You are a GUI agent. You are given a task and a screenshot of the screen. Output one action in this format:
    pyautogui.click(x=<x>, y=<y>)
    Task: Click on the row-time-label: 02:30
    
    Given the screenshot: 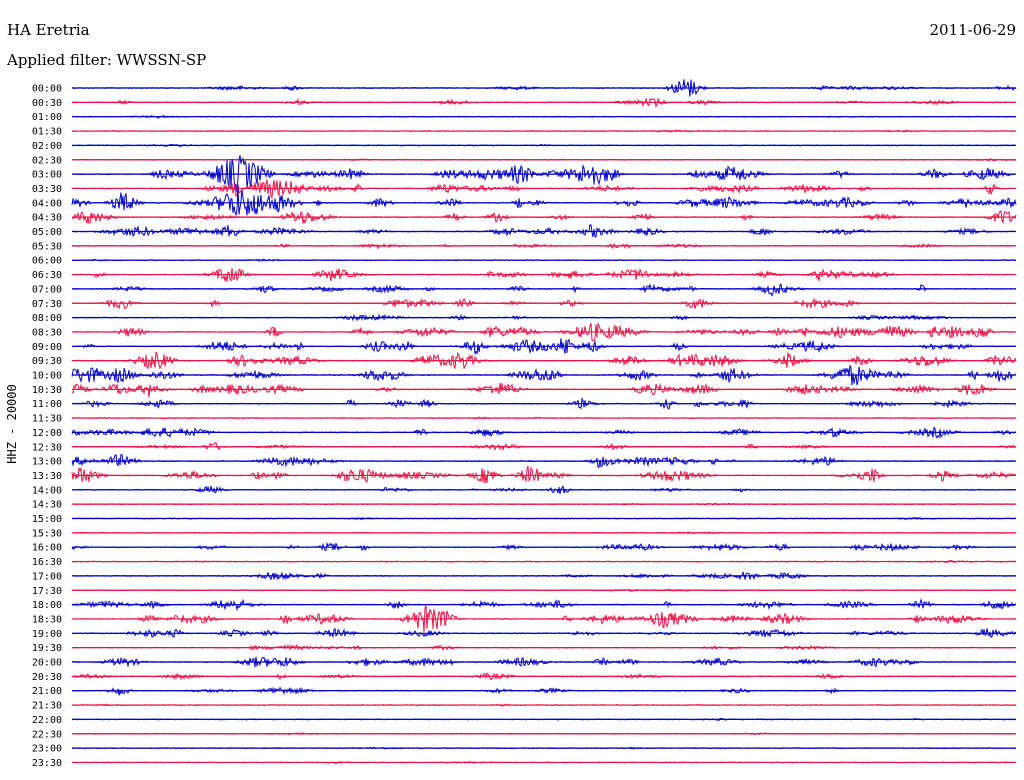 What is the action you would take?
    pyautogui.click(x=47, y=160)
    